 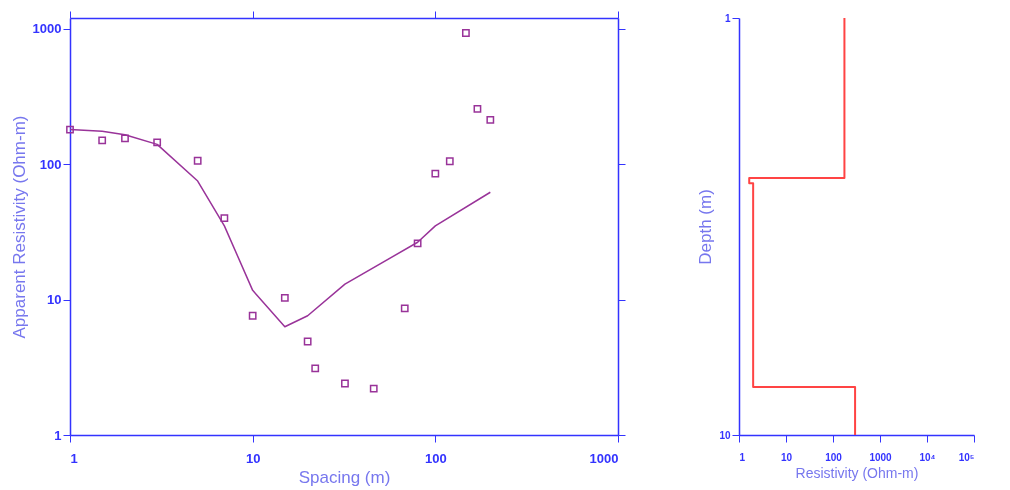 I want to click on y-tick-label: 1000, so click(x=47, y=29).